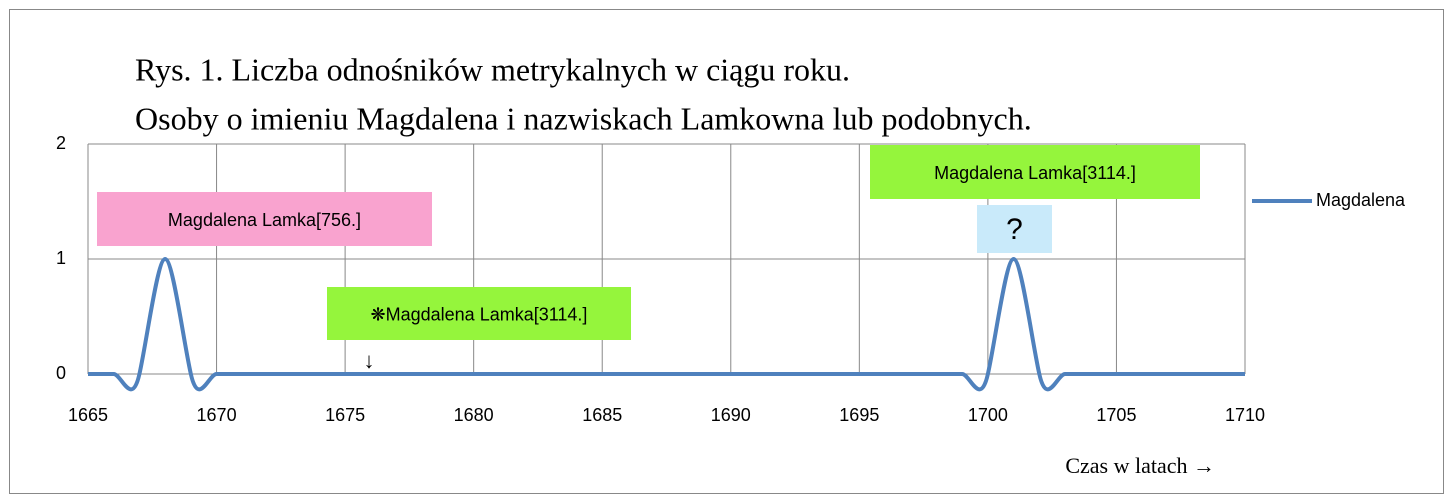 Image resolution: width=1453 pixels, height=503 pixels. I want to click on x-tick-label: 1680, so click(474, 415).